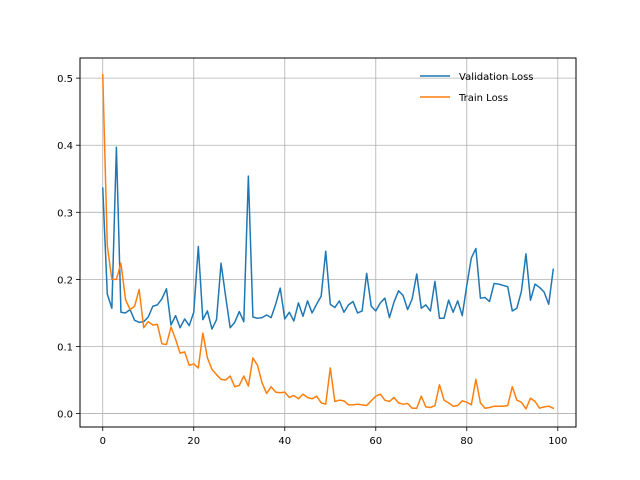  Describe the element at coordinates (65, 280) in the screenshot. I see `y-tick-label: 0.2` at that location.